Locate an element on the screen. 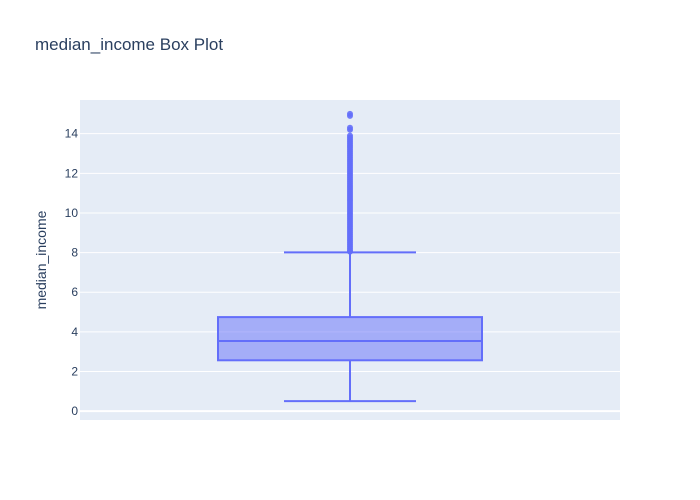  y-tick-label-10: 10 is located at coordinates (72, 213).